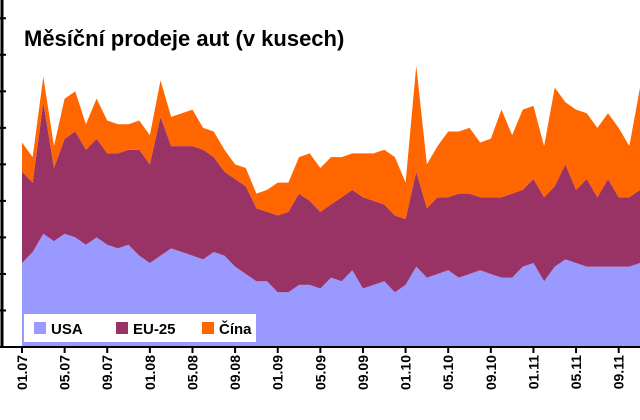  What do you see at coordinates (320, 350) in the screenshot?
I see `x-axis-ticks` at bounding box center [320, 350].